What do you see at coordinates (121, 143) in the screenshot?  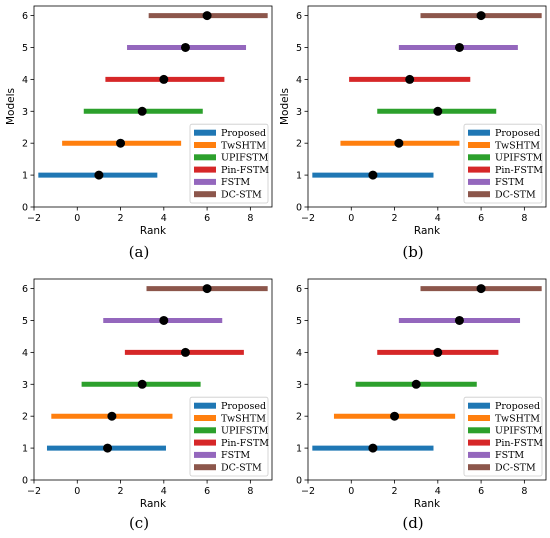 I see `rank-marker-twshtm` at bounding box center [121, 143].